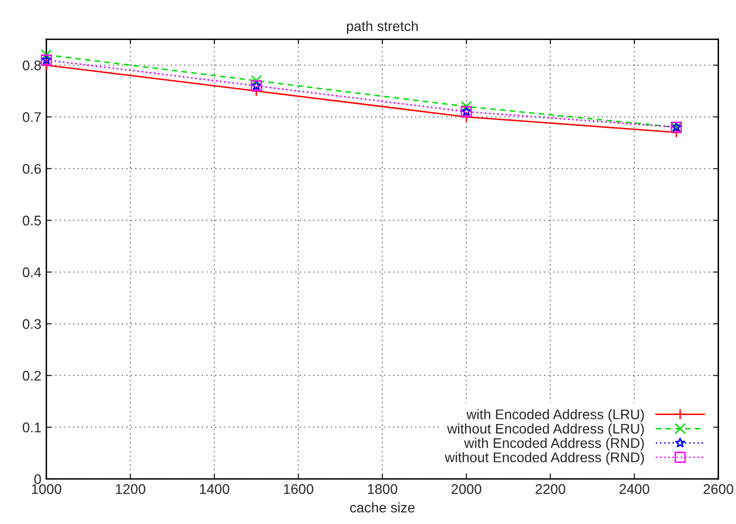  What do you see at coordinates (47, 489) in the screenshot?
I see `x-tick-label: 1000` at bounding box center [47, 489].